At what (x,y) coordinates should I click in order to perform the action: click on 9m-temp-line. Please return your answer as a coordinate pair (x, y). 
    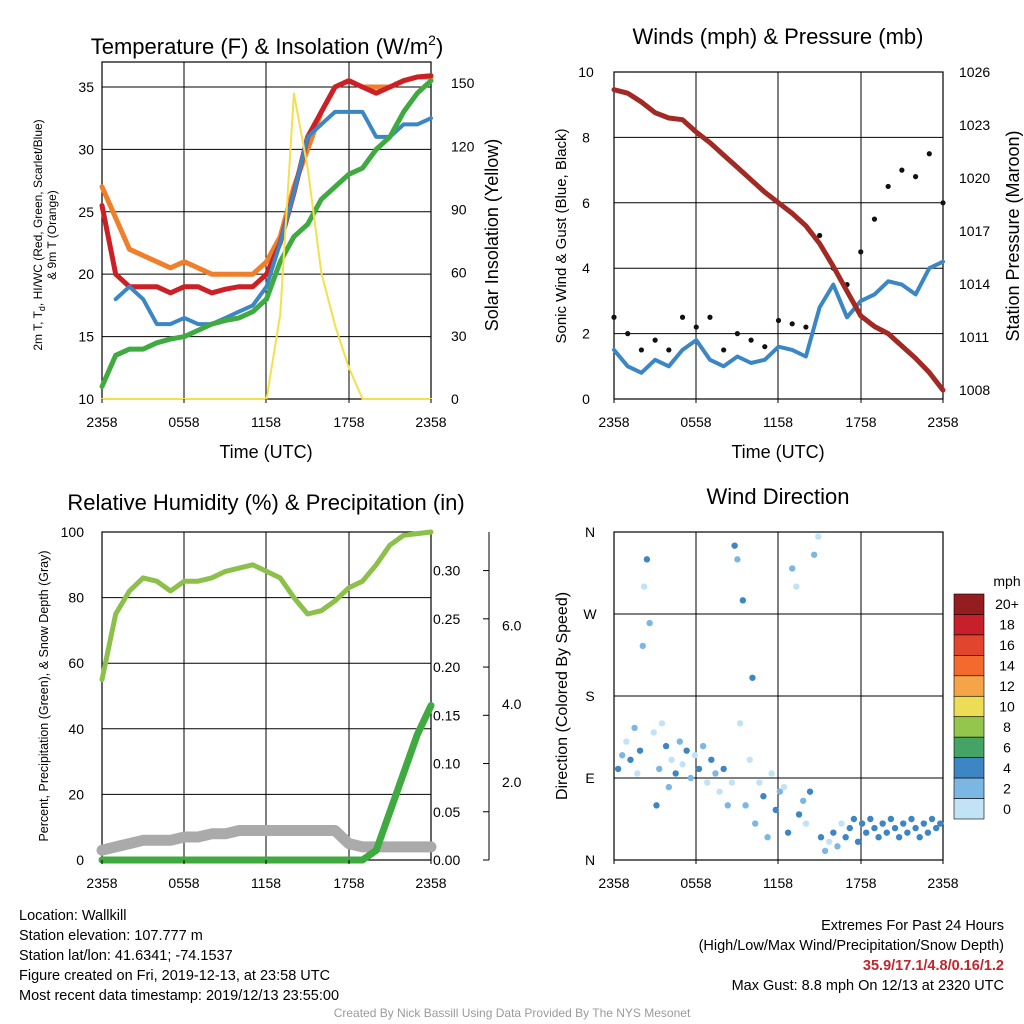
    Looking at the image, I should click on (266, 175).